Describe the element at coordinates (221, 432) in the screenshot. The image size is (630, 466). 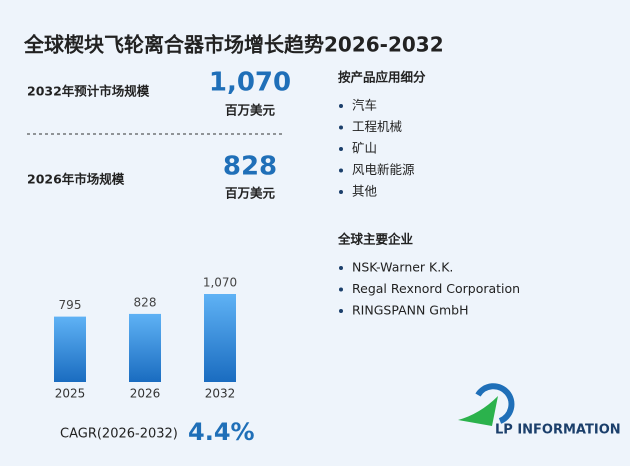
I see `cagr-value: 4.4%` at that location.